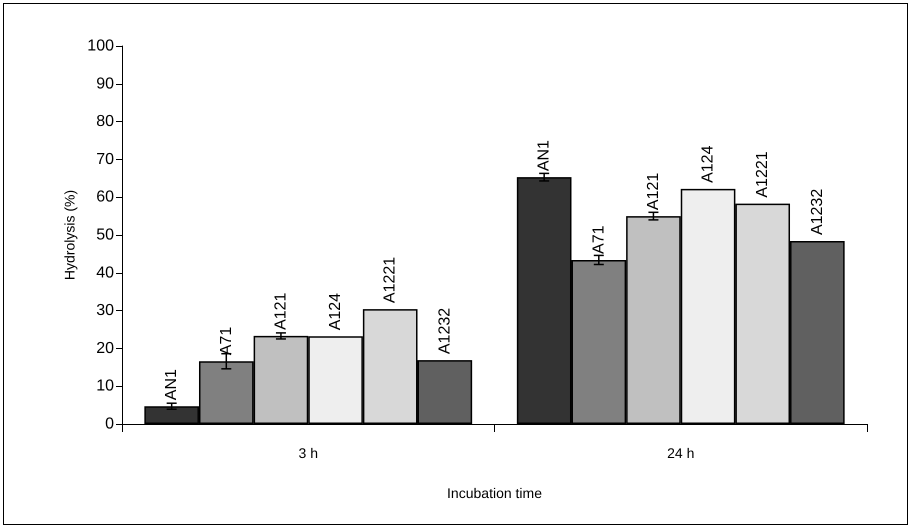 The height and width of the screenshot is (530, 913). What do you see at coordinates (100, 46) in the screenshot?
I see `y-tick-label: 100` at bounding box center [100, 46].